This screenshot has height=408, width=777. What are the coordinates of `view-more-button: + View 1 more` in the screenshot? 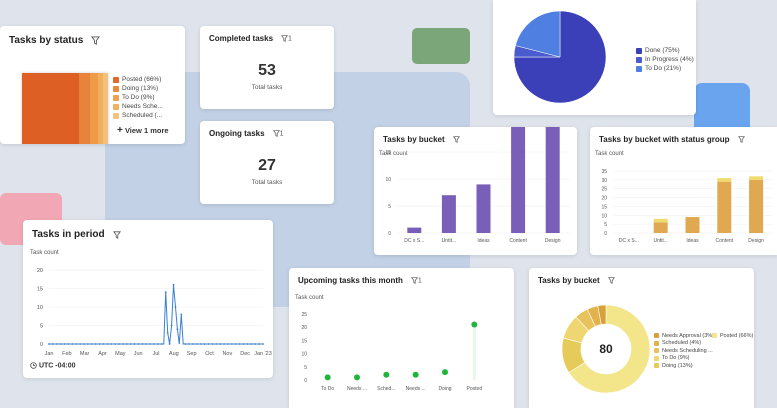 It's located at (143, 130).